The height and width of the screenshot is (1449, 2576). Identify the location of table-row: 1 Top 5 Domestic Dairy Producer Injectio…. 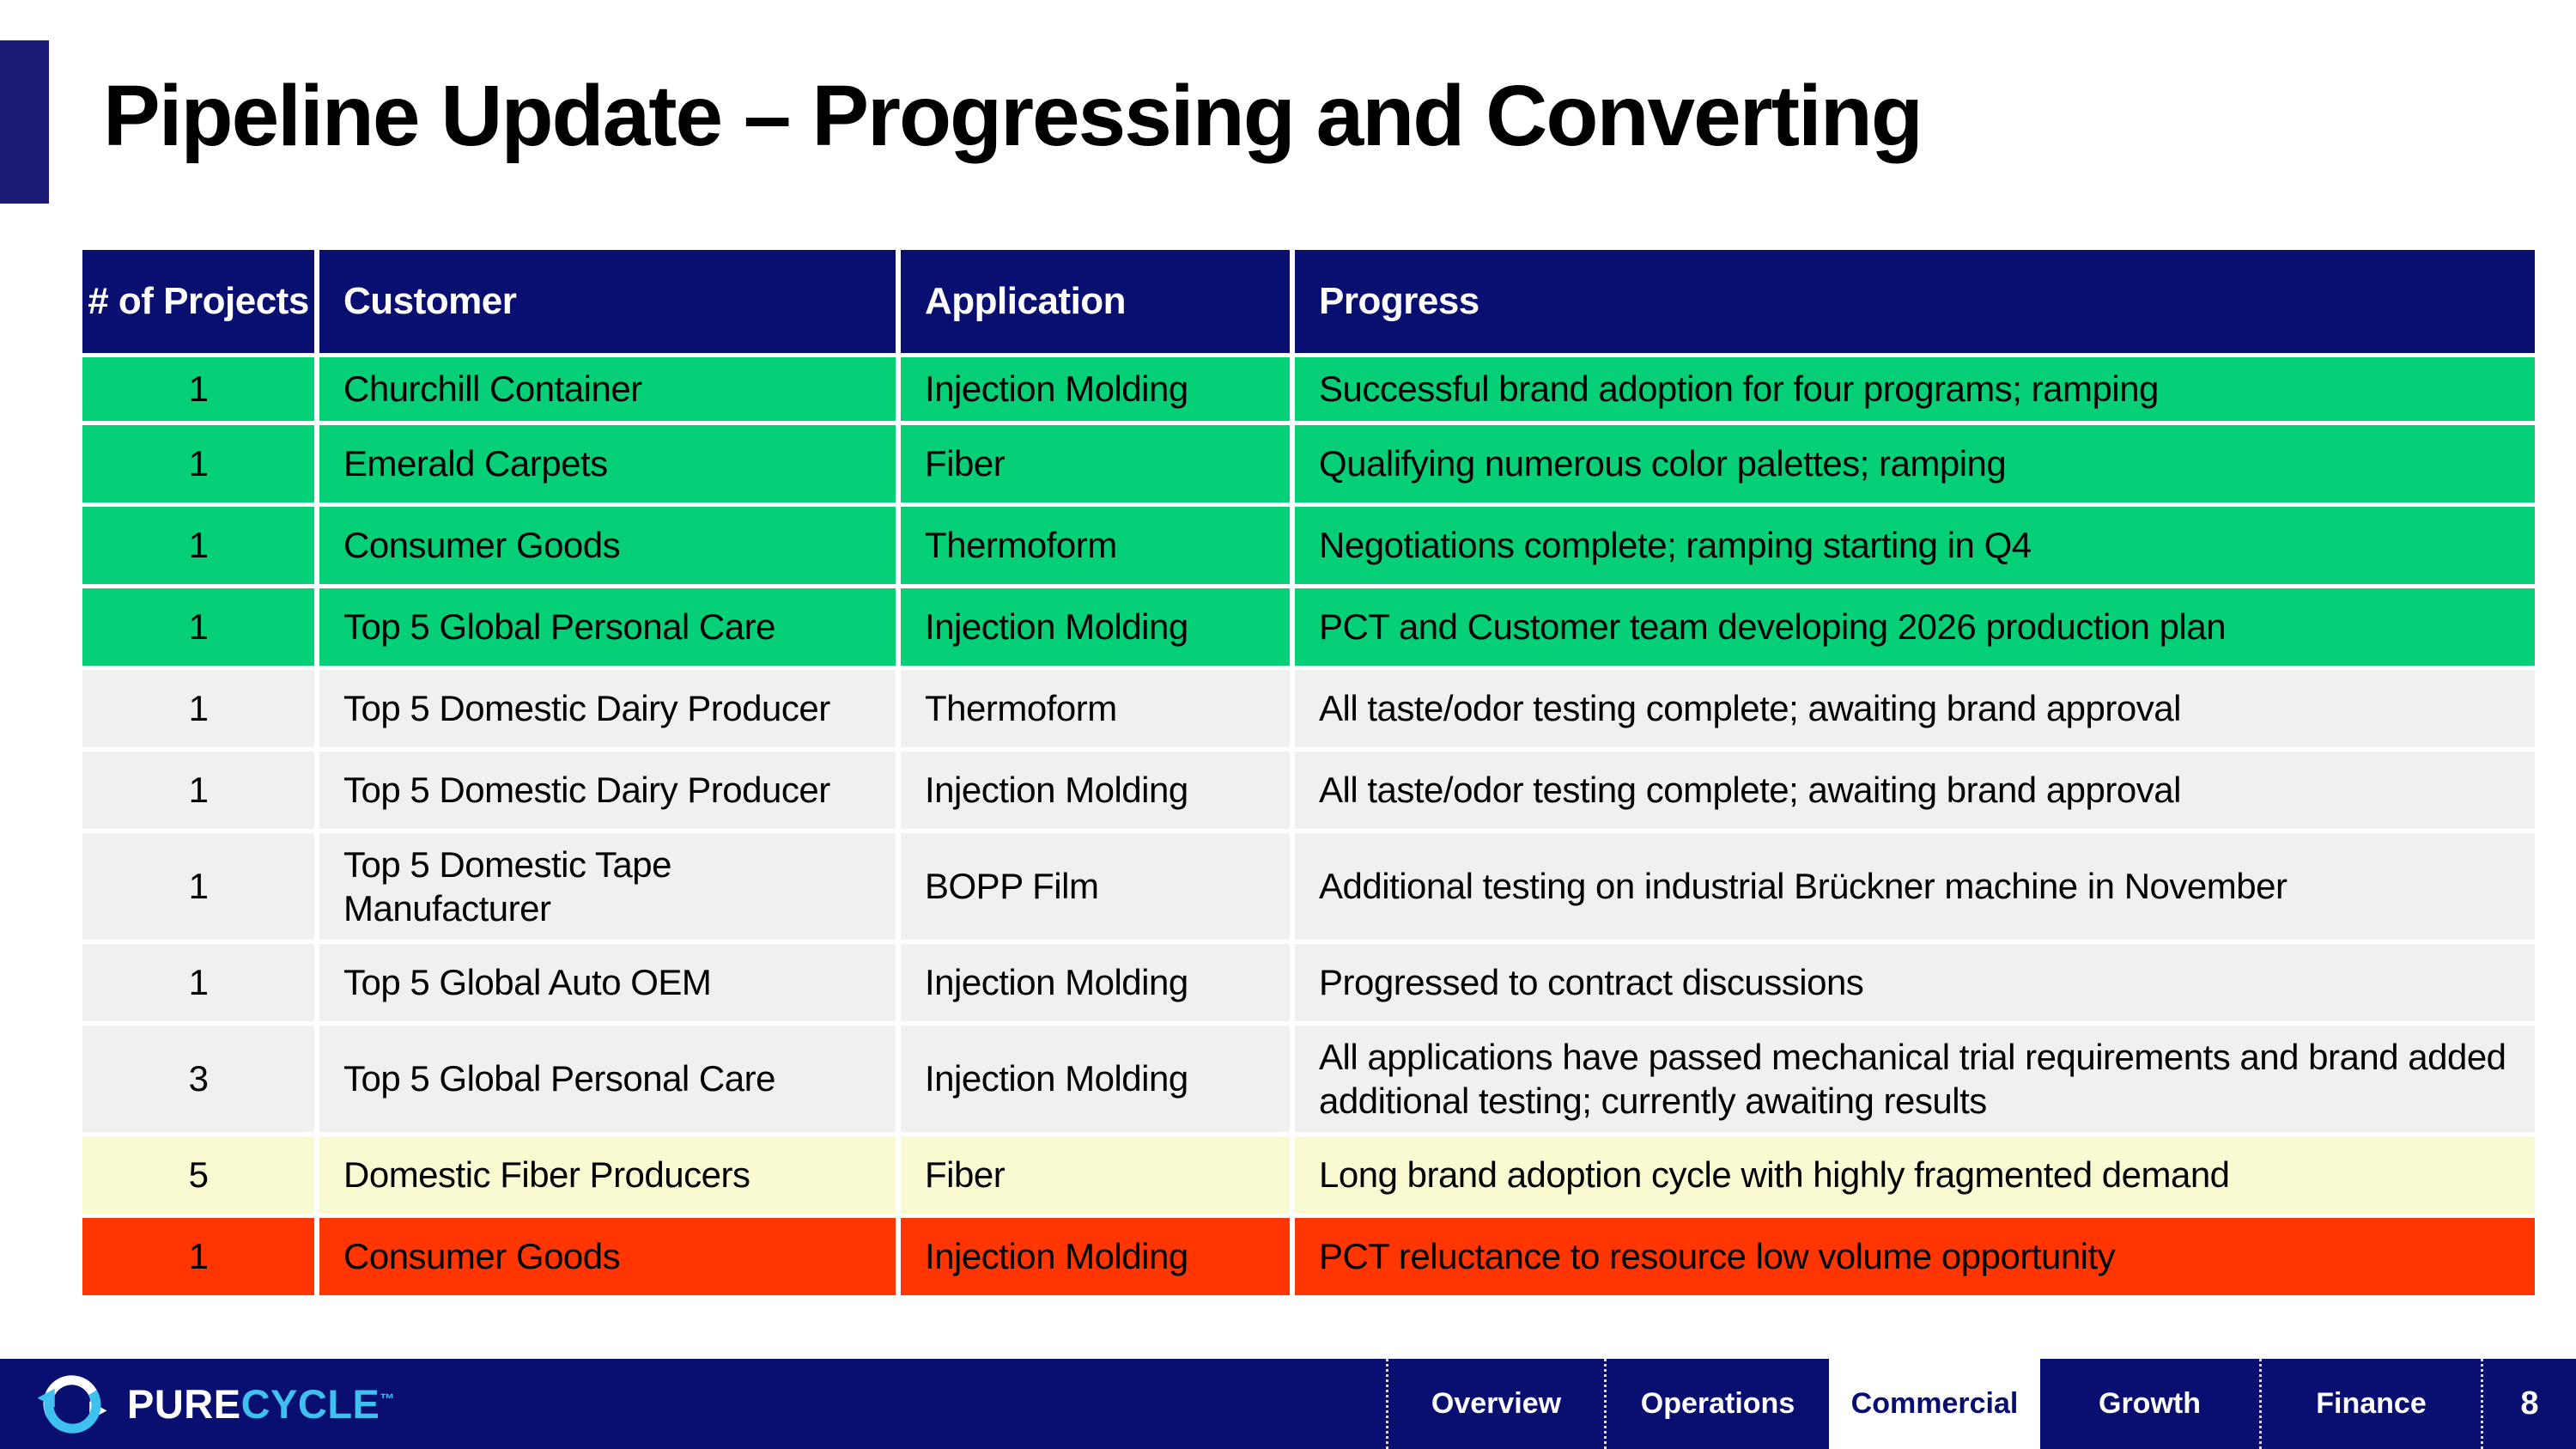
(1308, 790).